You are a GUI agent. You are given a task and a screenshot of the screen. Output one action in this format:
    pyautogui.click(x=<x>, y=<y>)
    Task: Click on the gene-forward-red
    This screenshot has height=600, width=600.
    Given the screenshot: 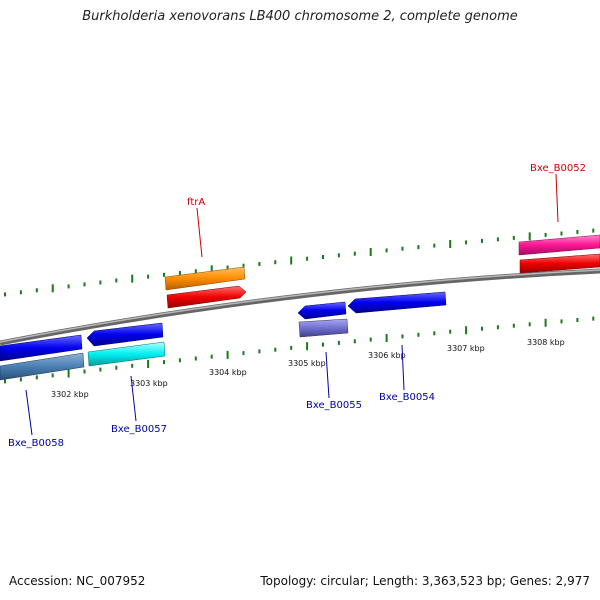 What is the action you would take?
    pyautogui.click(x=206, y=297)
    